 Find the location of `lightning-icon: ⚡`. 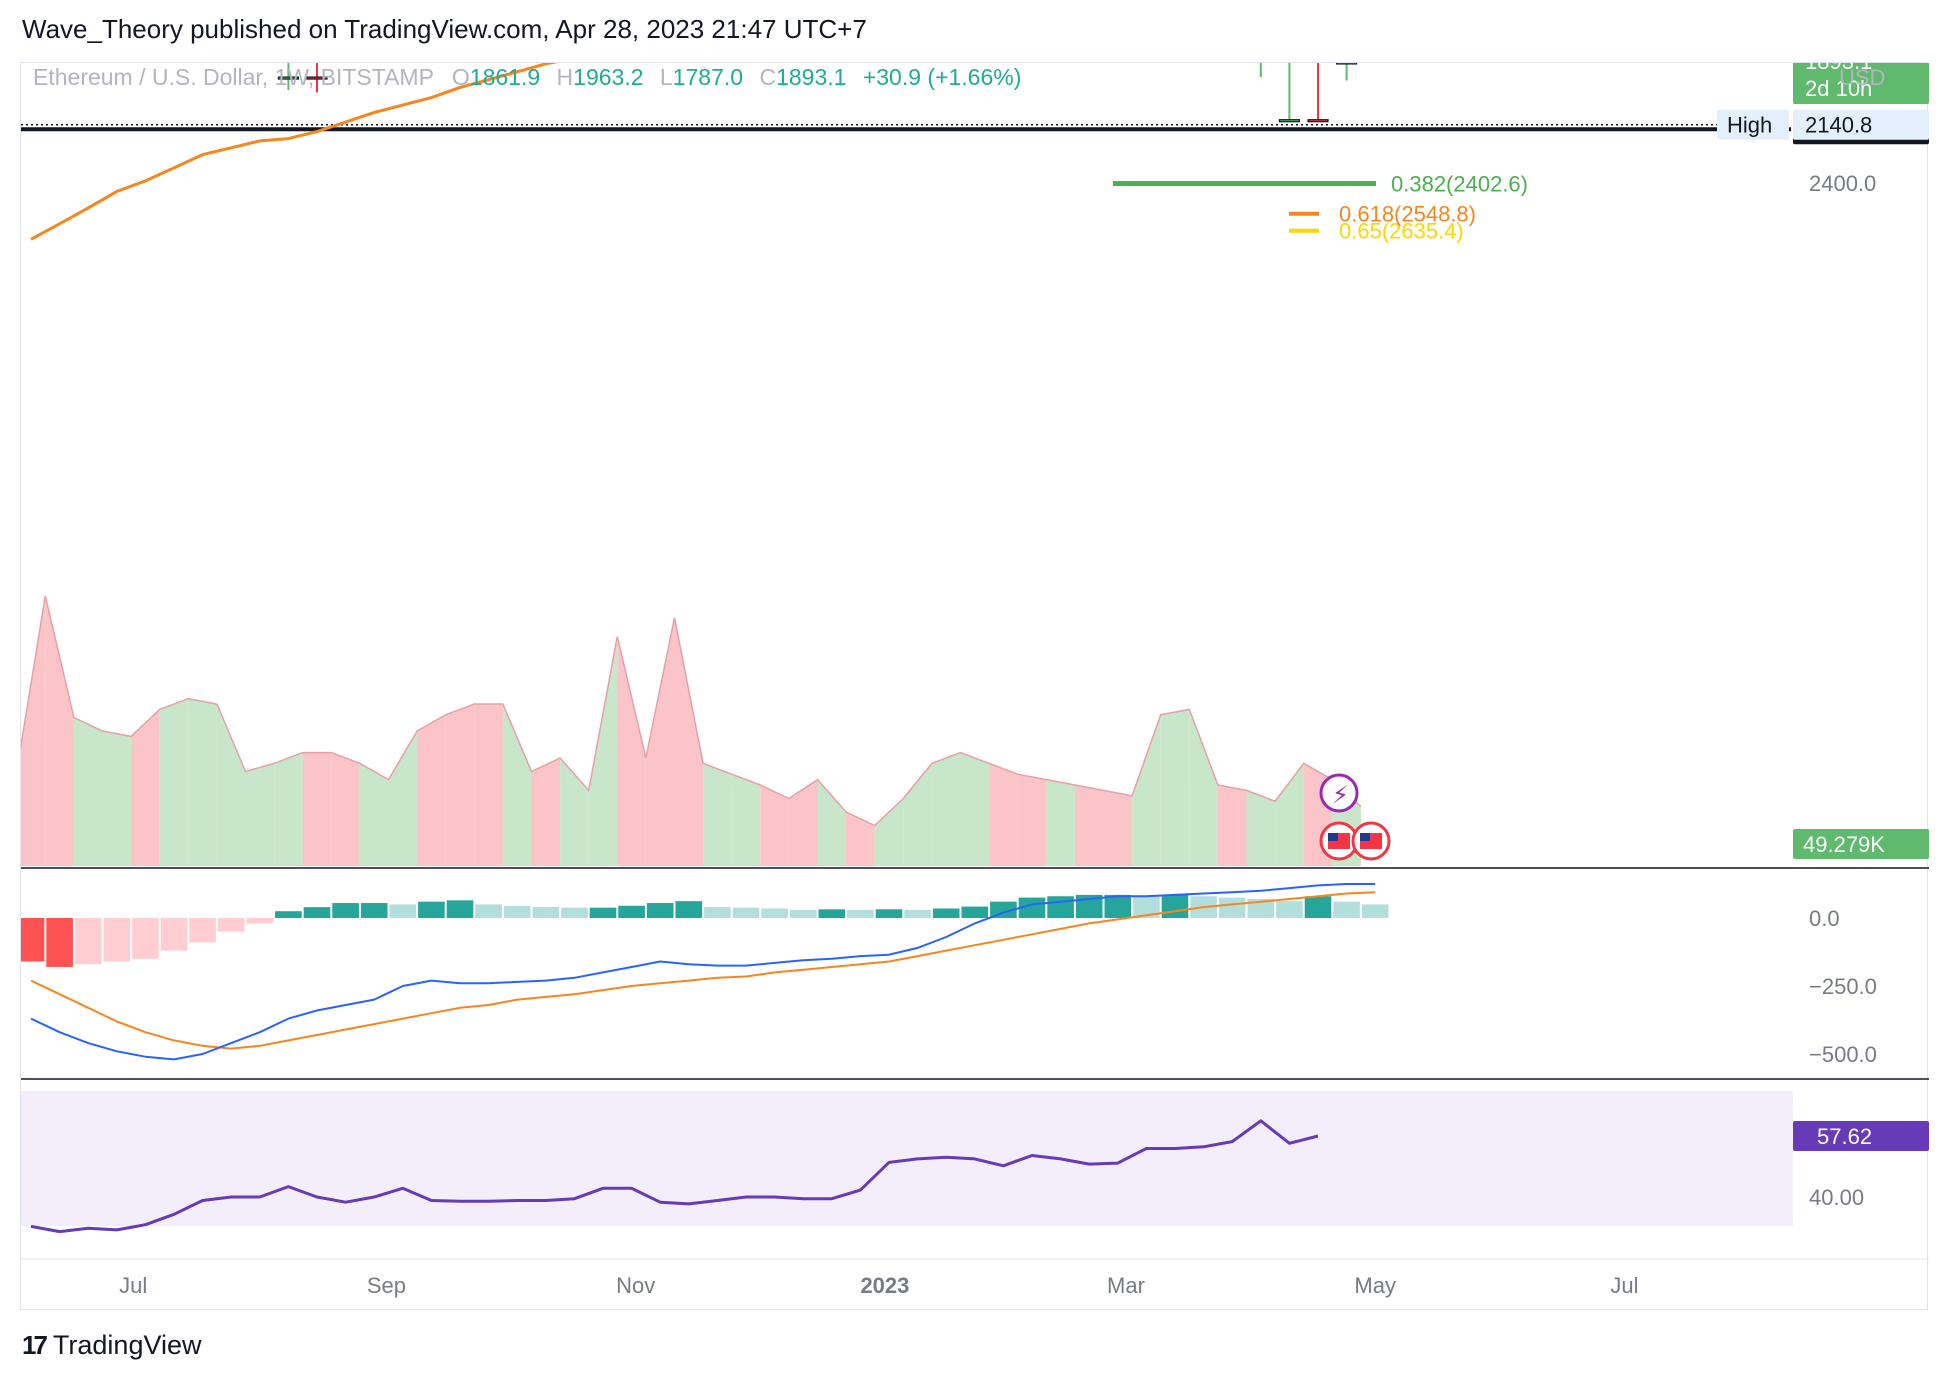

lightning-icon: ⚡ is located at coordinates (1339, 793).